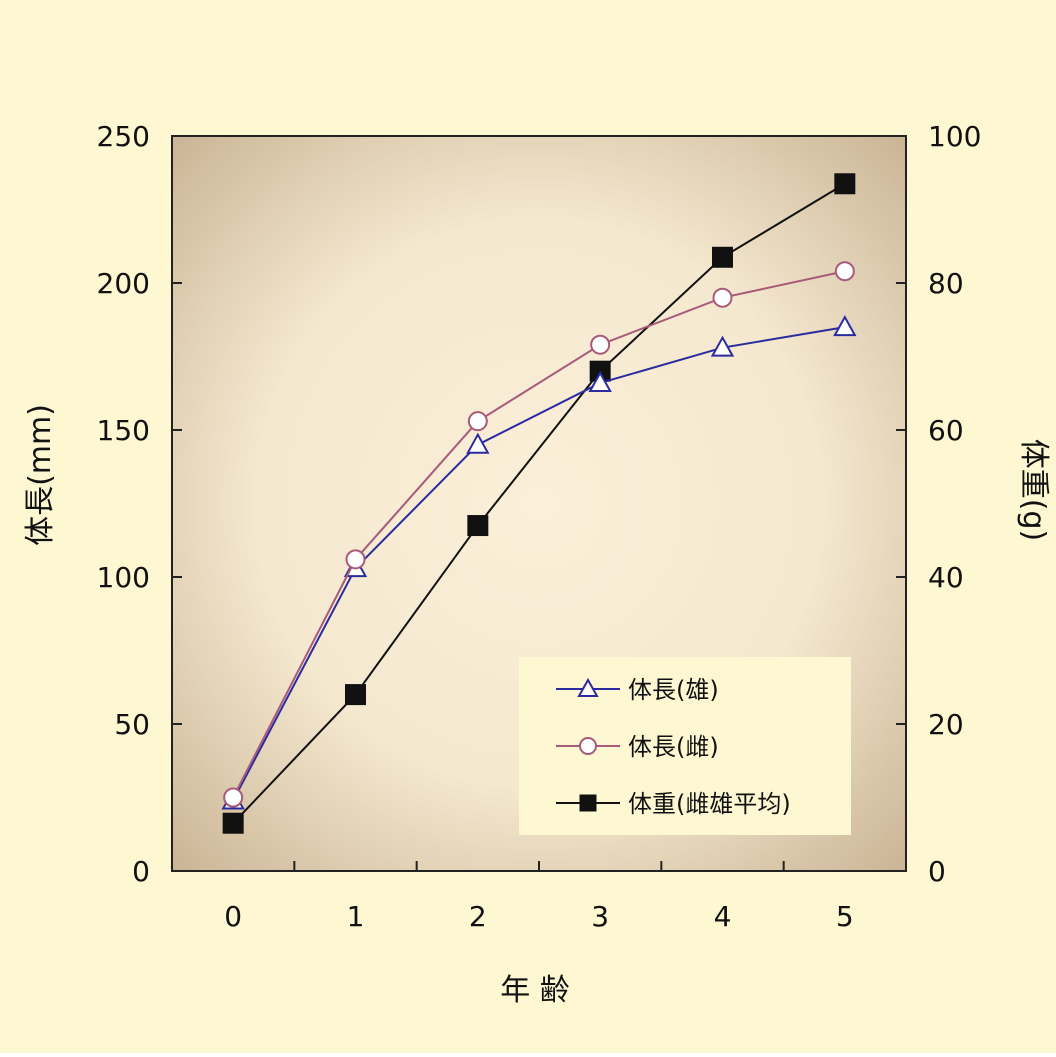  What do you see at coordinates (141, 871) in the screenshot?
I see `y-left-tick-label: 0` at bounding box center [141, 871].